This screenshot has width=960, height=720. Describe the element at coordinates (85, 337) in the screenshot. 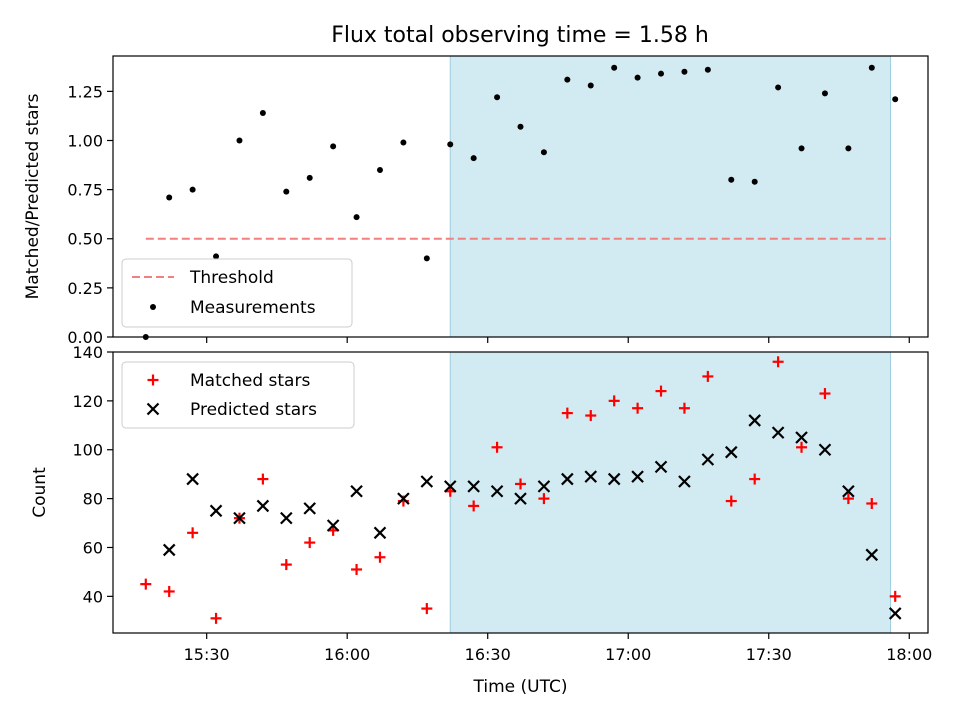

I see `ratio-ytick-label-0: 0.00` at that location.